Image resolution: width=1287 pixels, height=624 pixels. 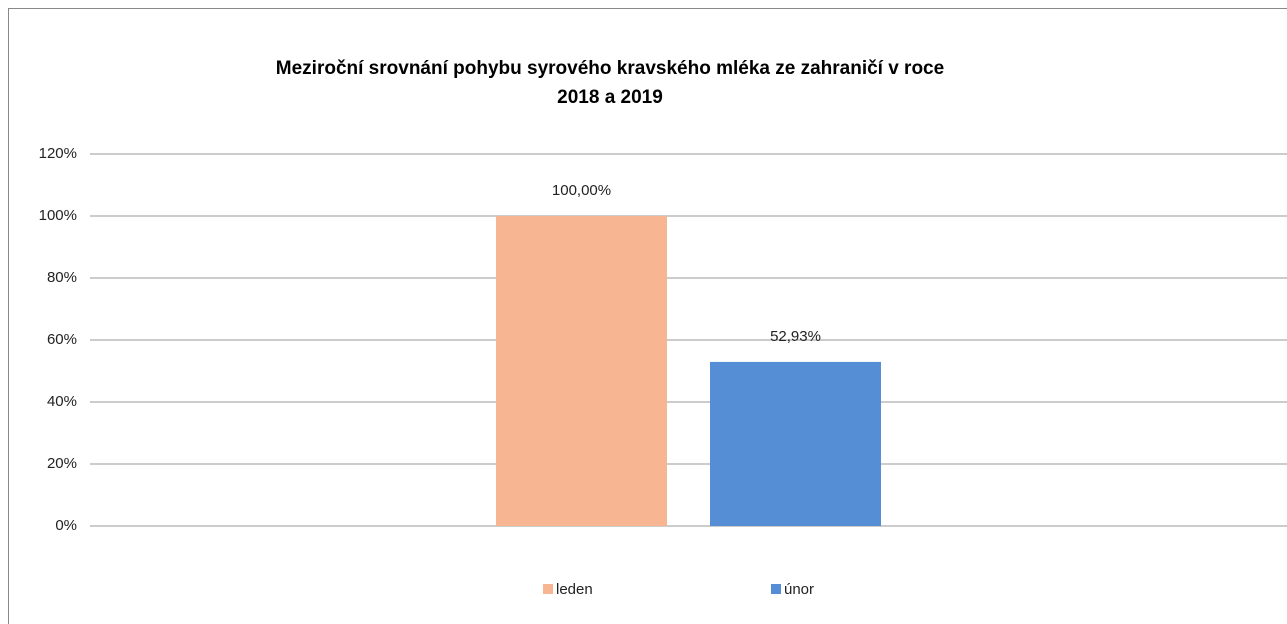 What do you see at coordinates (610, 97) in the screenshot?
I see `chart-title: 2018 a 2019` at bounding box center [610, 97].